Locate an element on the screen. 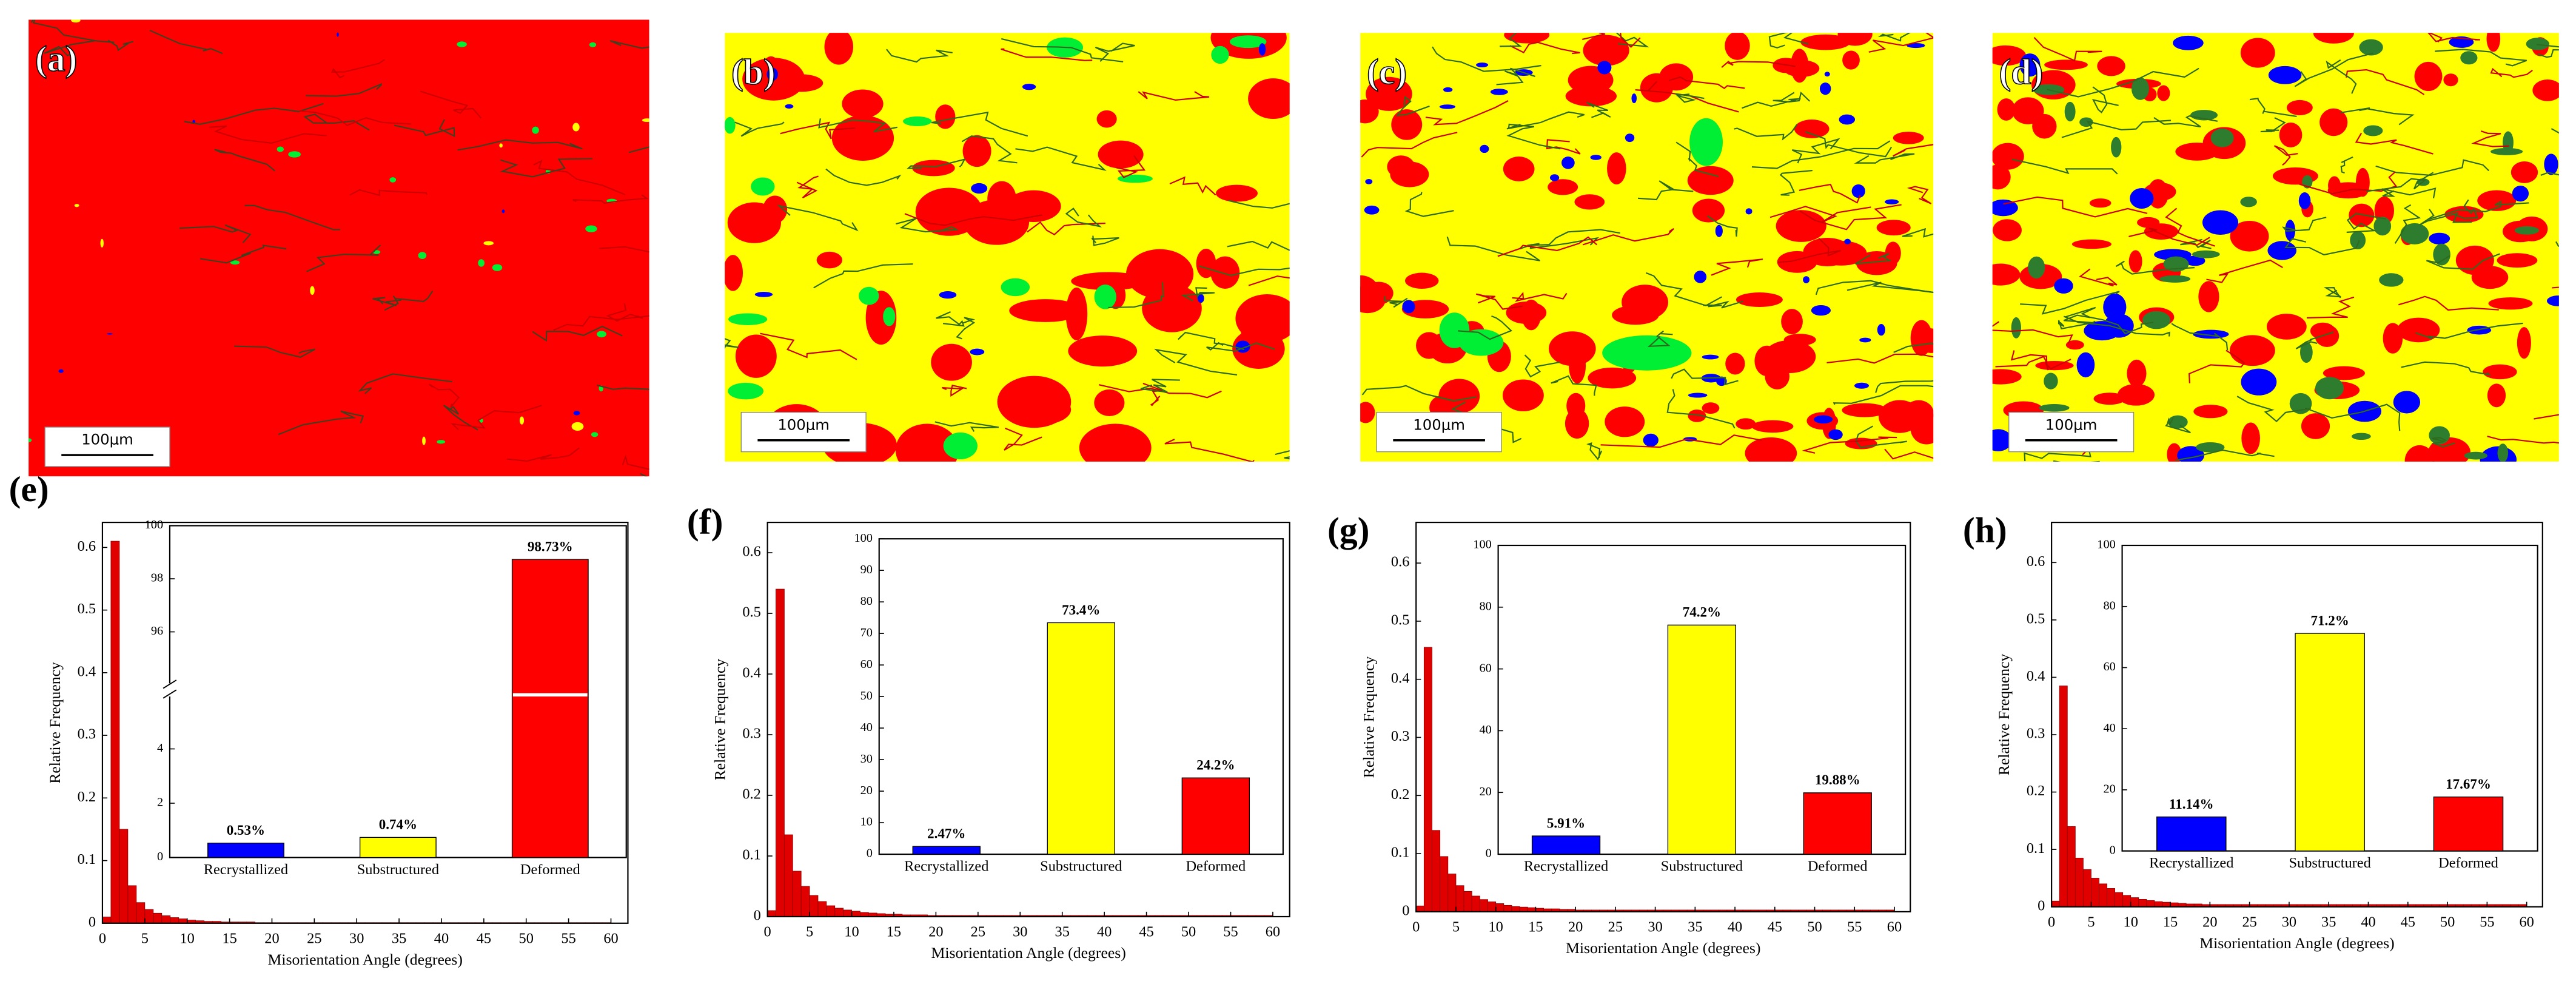 Image resolution: width=2576 pixels, height=984 pixels. y-tick-label: 0.2 is located at coordinates (751, 794).